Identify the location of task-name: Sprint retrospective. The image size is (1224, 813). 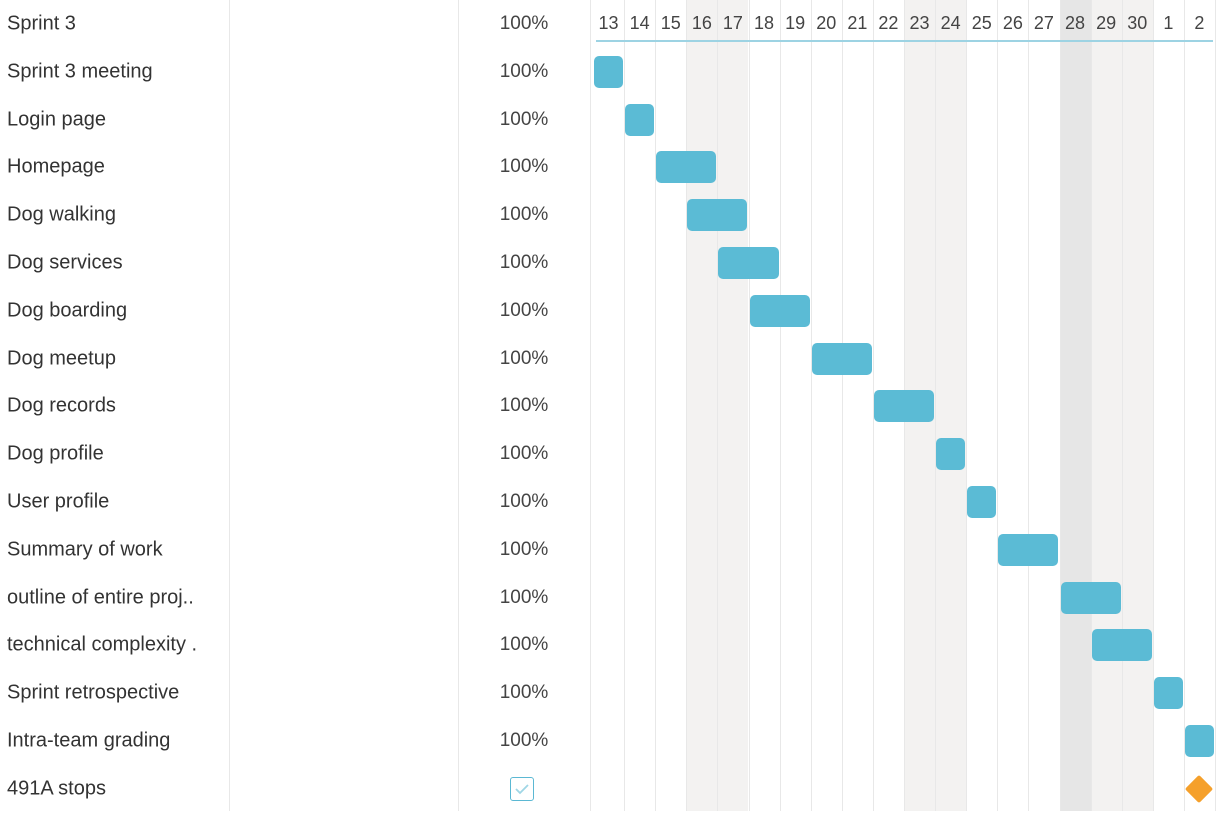
(93, 692).